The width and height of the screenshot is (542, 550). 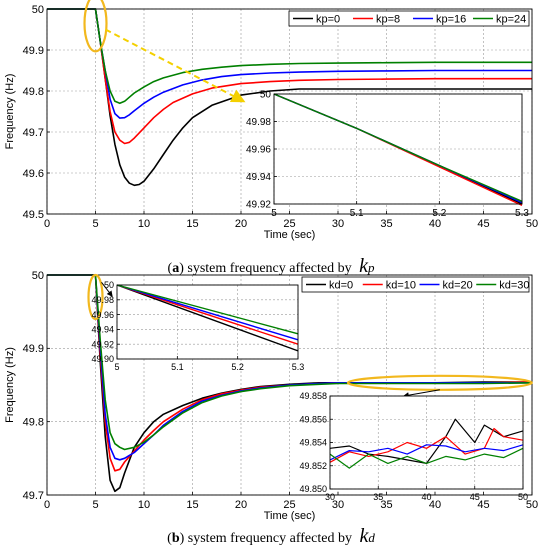 I want to click on zoom-highlight-b-start, so click(x=95, y=297).